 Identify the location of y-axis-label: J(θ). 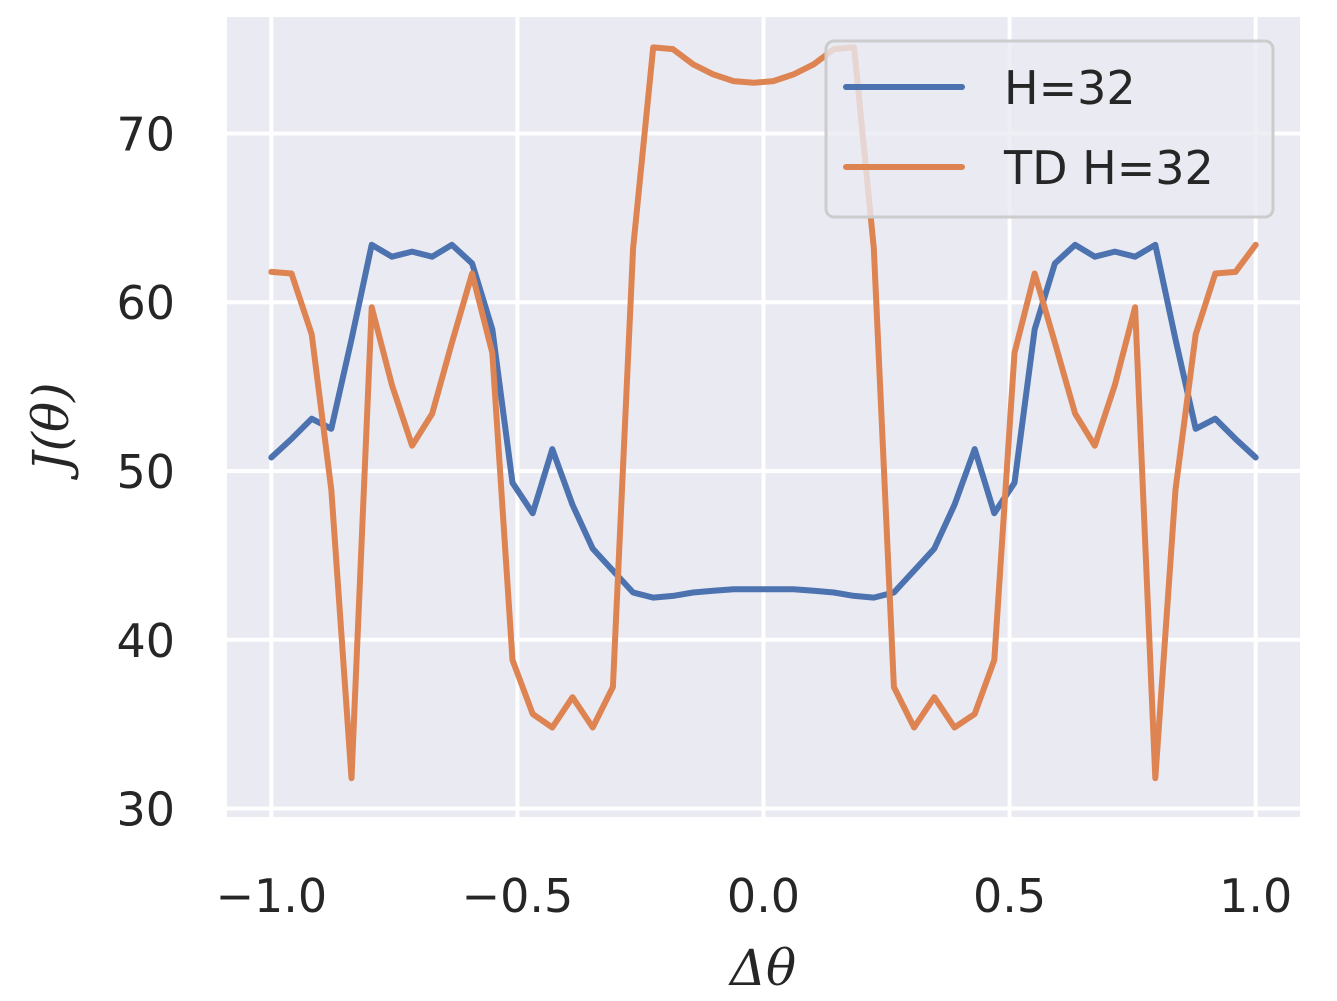
(51, 431).